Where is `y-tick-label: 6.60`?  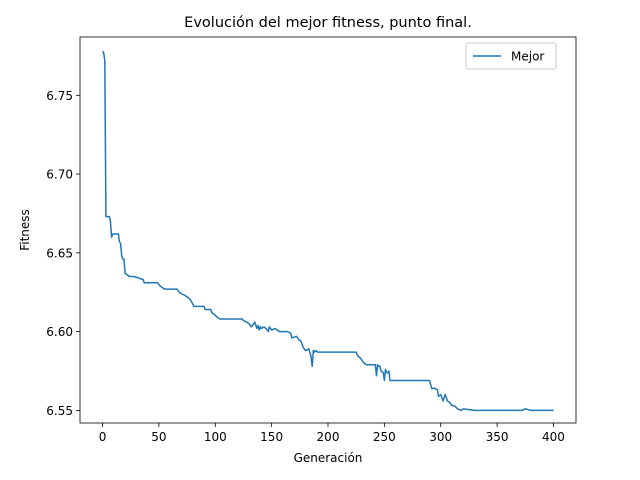 y-tick-label: 6.60 is located at coordinates (59, 332).